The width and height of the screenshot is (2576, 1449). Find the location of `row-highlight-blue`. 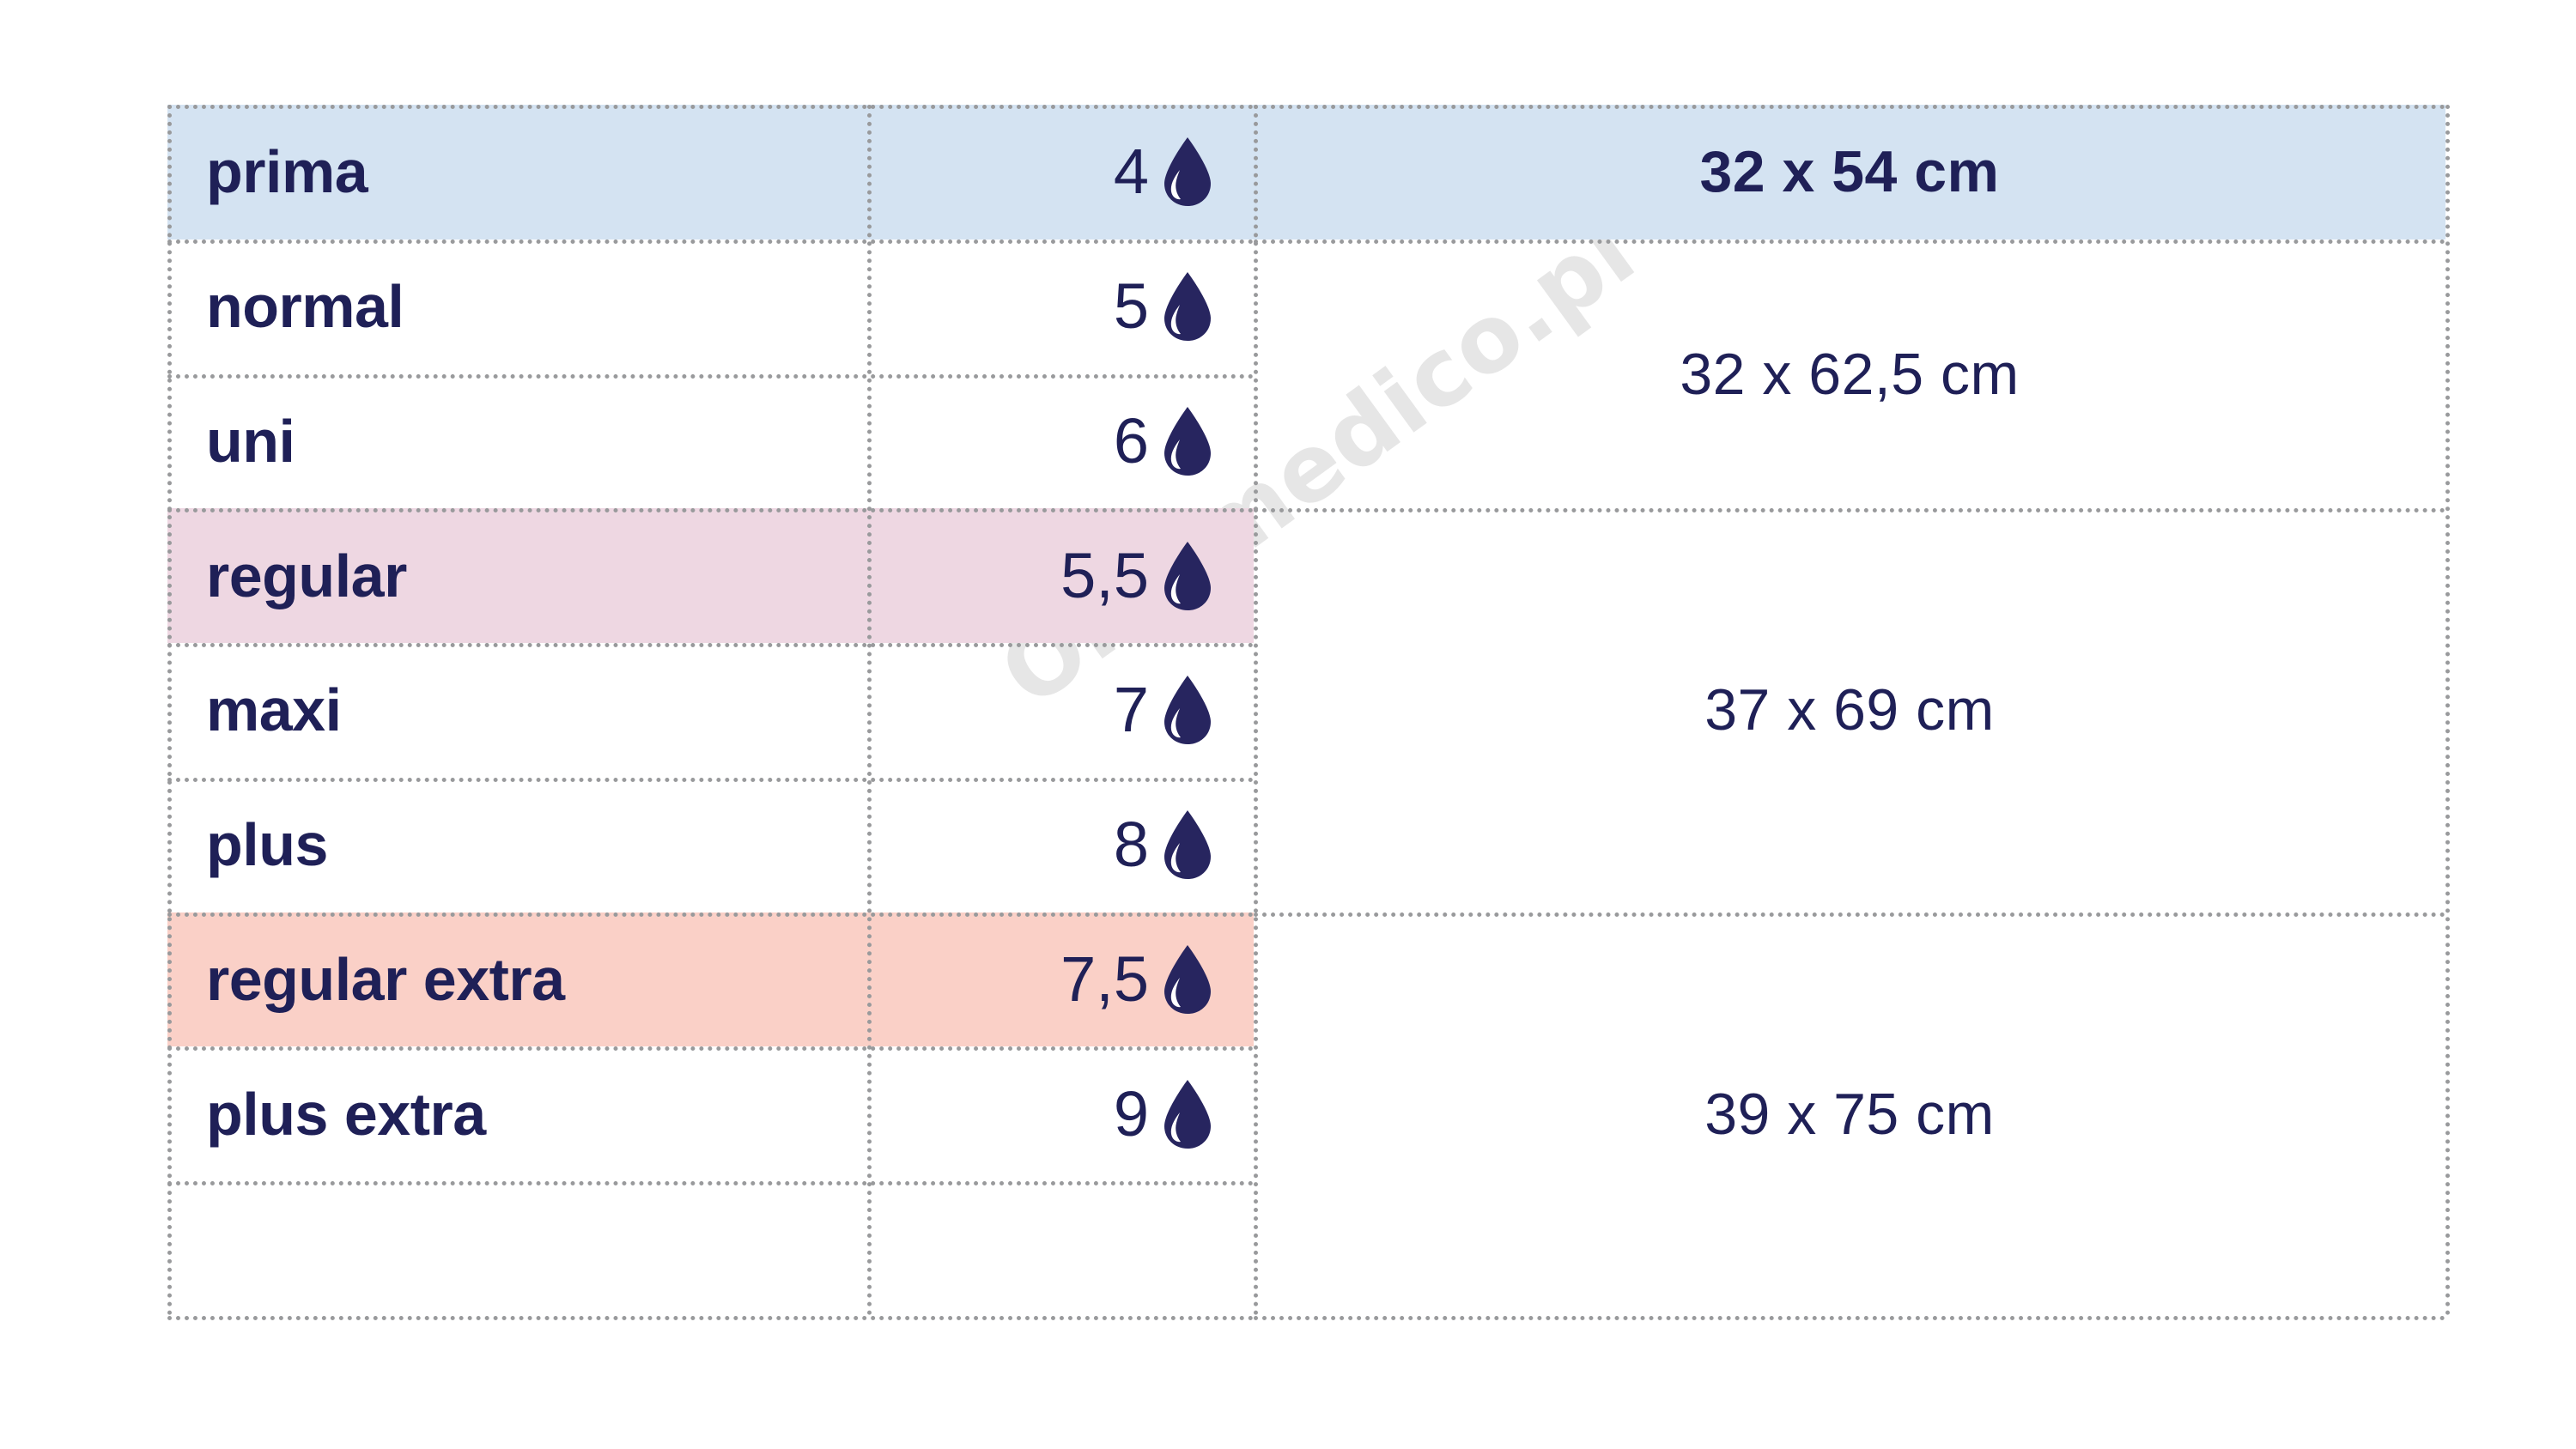

row-highlight-blue is located at coordinates (1306, 172).